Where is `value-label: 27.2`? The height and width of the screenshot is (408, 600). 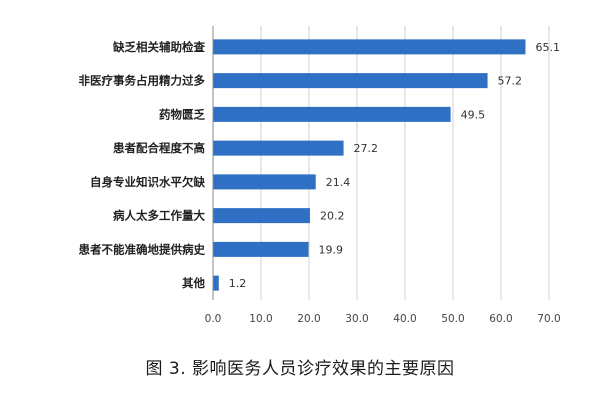
value-label: 27.2 is located at coordinates (366, 148).